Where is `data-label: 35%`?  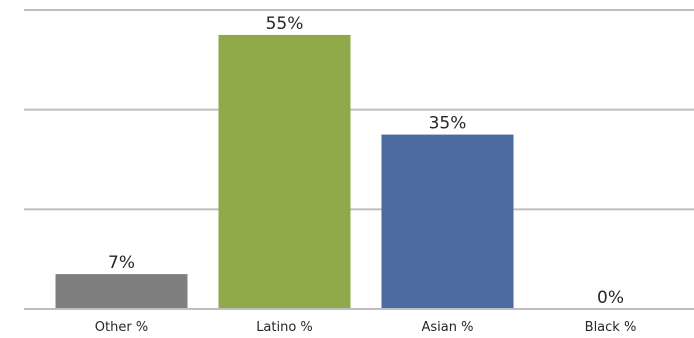 data-label: 35% is located at coordinates (448, 124).